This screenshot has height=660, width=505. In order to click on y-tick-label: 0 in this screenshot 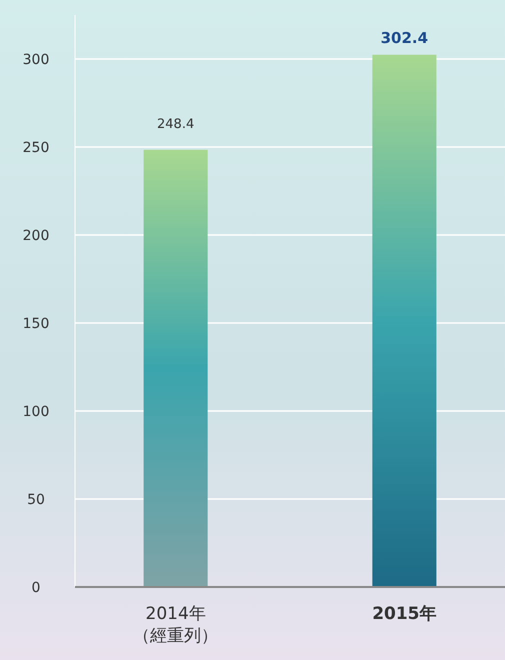, I will do `click(36, 588)`.